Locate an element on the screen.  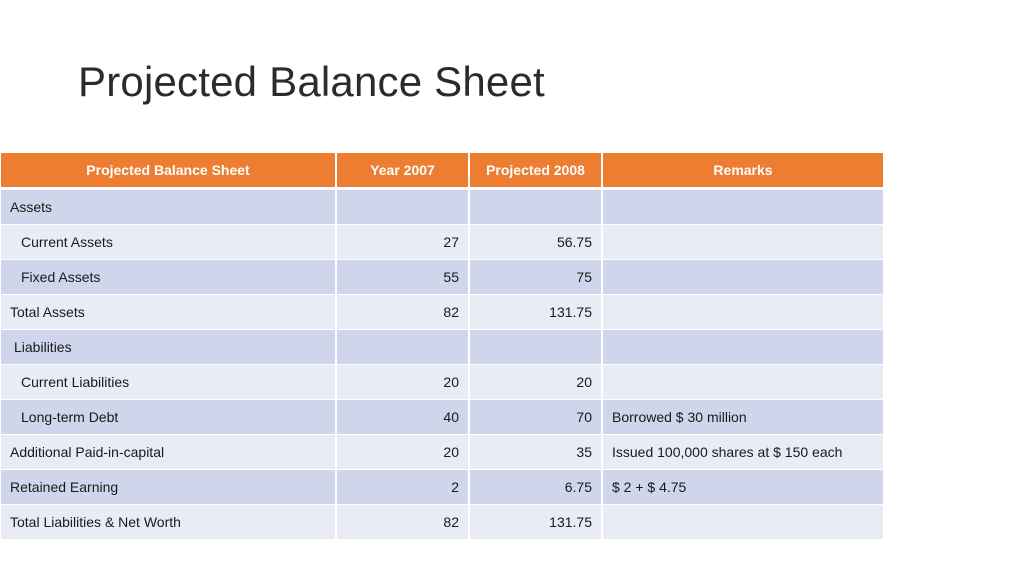
row-year-2007: 27 is located at coordinates (403, 242).